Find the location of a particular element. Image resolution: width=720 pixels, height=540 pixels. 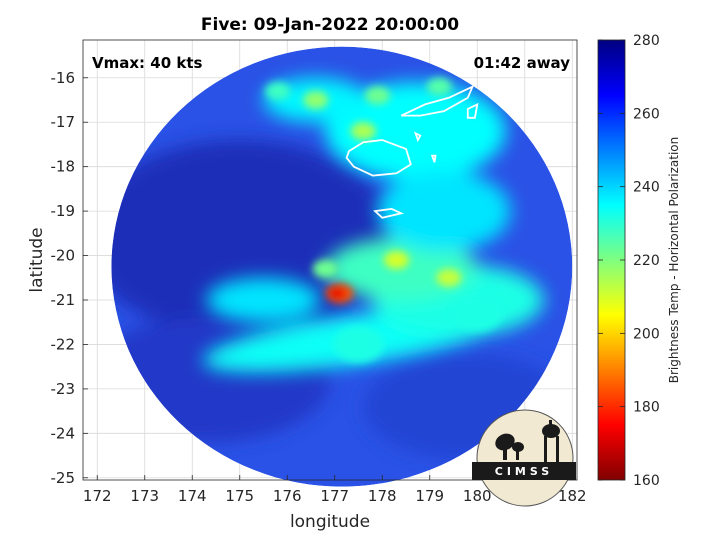

colorbar-tick-label: 240 is located at coordinates (646, 188).